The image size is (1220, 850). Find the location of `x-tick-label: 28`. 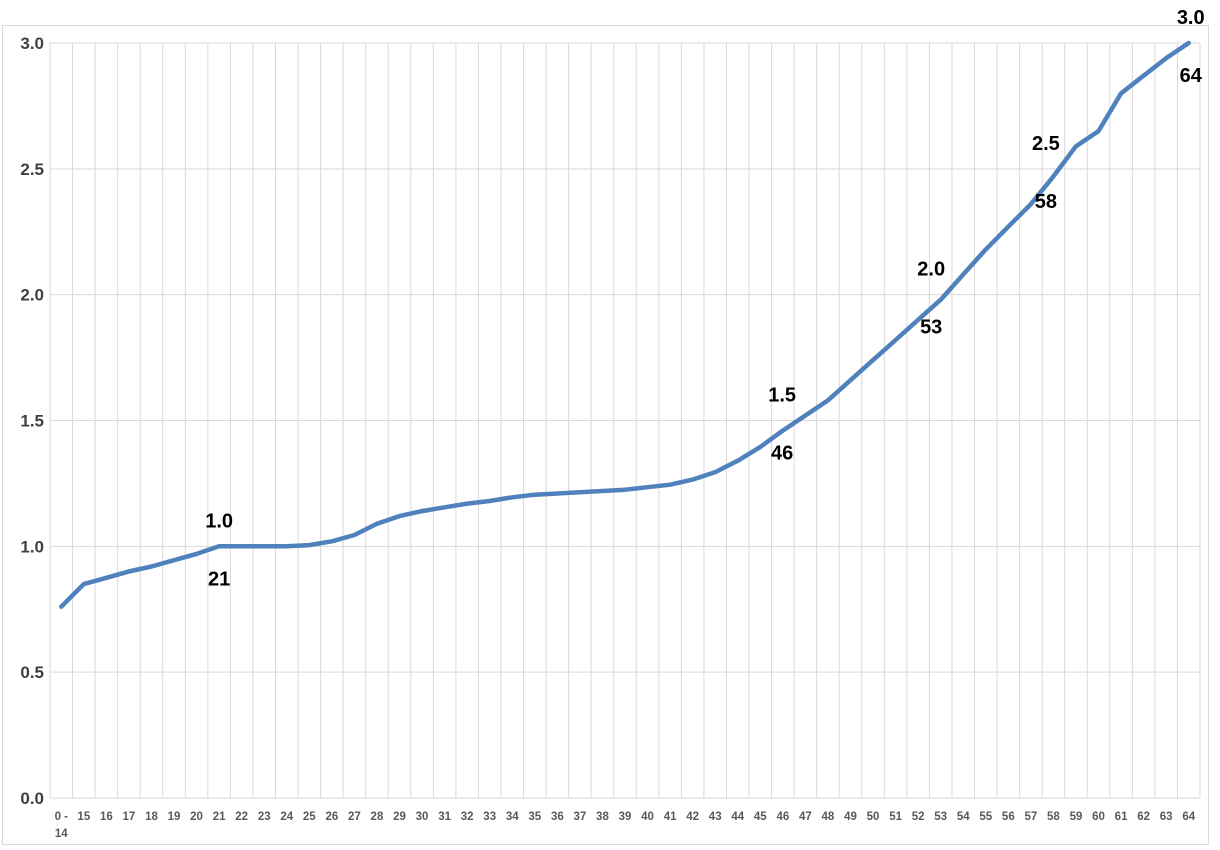

x-tick-label: 28 is located at coordinates (377, 817).